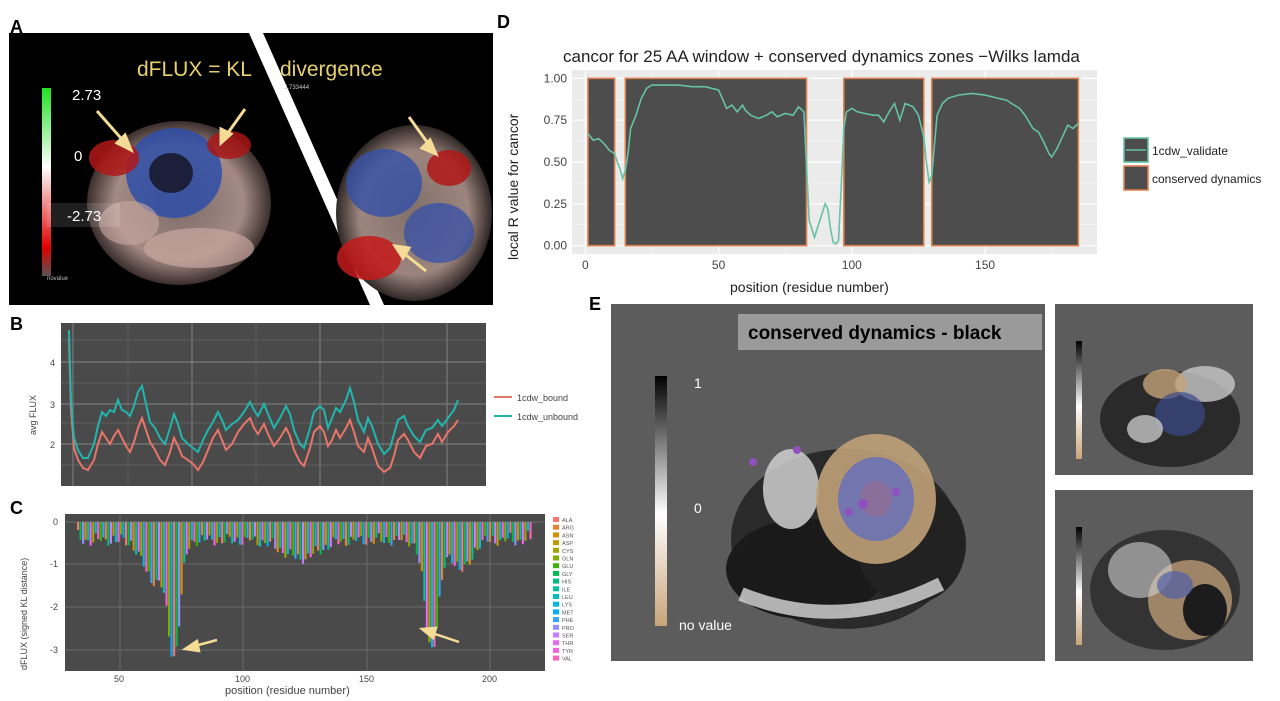 The image size is (1280, 701). What do you see at coordinates (52, 445) in the screenshot?
I see `y-tick-b: 2` at bounding box center [52, 445].